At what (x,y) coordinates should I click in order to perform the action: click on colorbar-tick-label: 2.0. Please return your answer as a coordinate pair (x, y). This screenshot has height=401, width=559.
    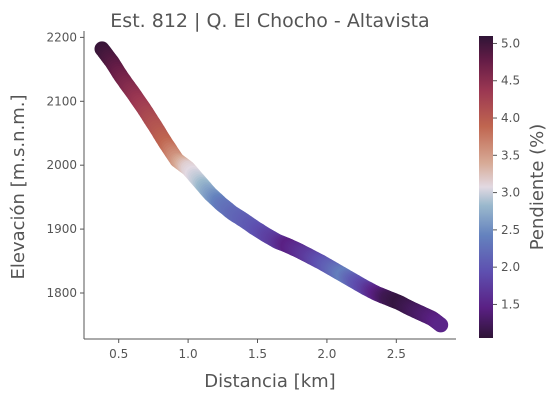
    Looking at the image, I should click on (510, 267).